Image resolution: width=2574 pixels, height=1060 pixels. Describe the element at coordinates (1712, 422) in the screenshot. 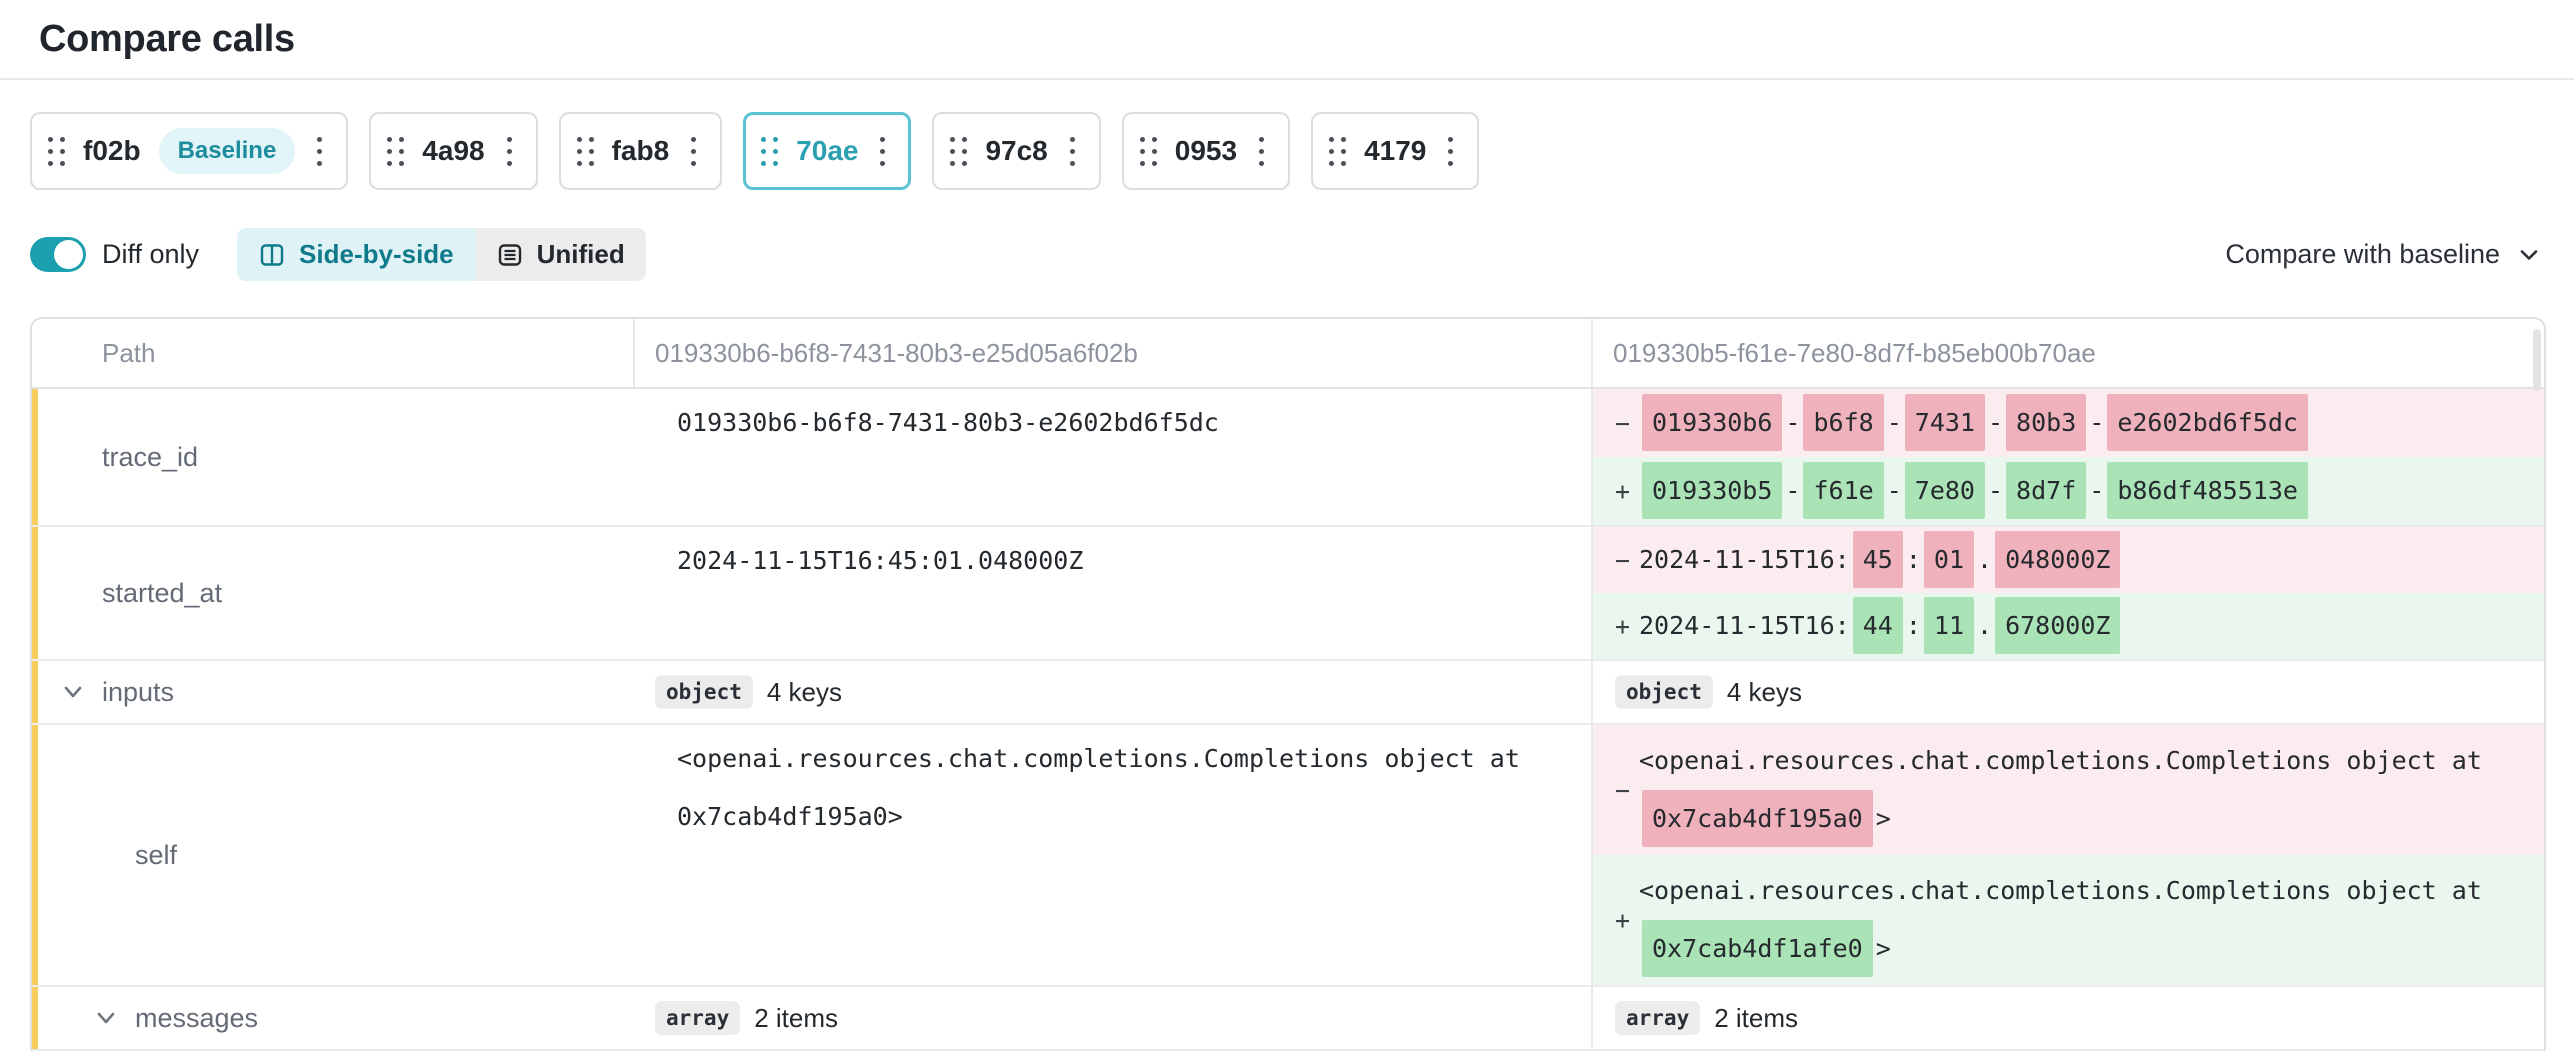

I see `diff-token-changed: 019330b6` at that location.